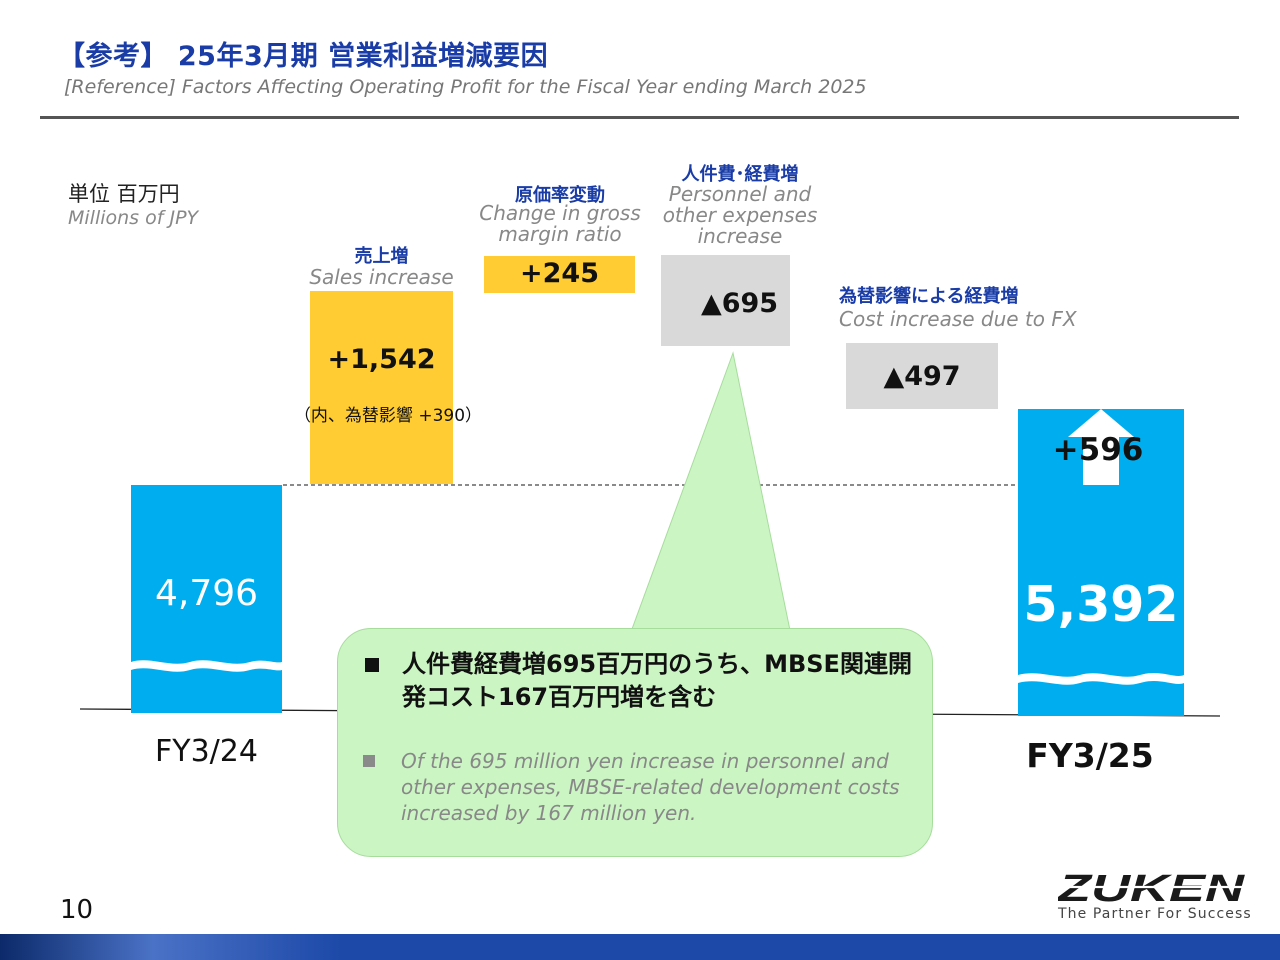  Describe the element at coordinates (206, 751) in the screenshot. I see `category-fy24: FY3/24` at that location.